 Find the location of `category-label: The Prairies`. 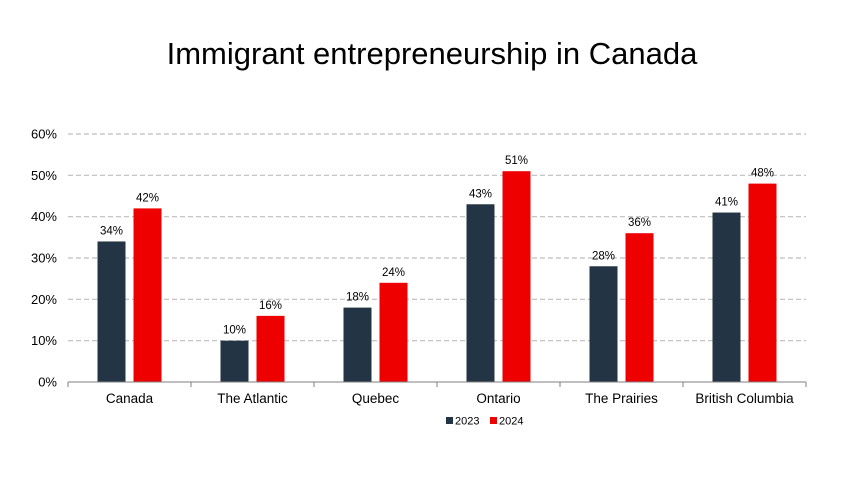

category-label: The Prairies is located at coordinates (621, 398).